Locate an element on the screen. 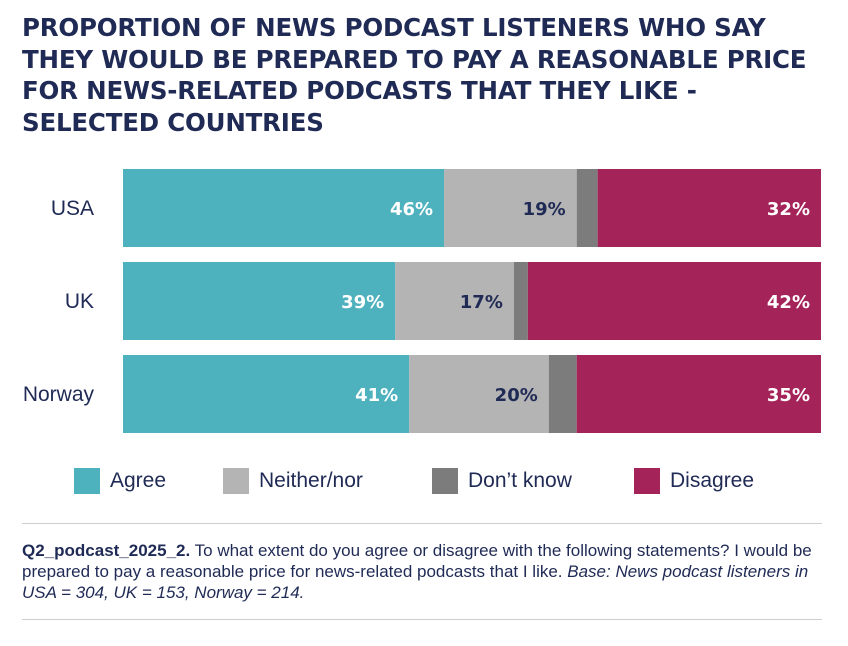  legend-item-neither: Neither/nor is located at coordinates (293, 481).